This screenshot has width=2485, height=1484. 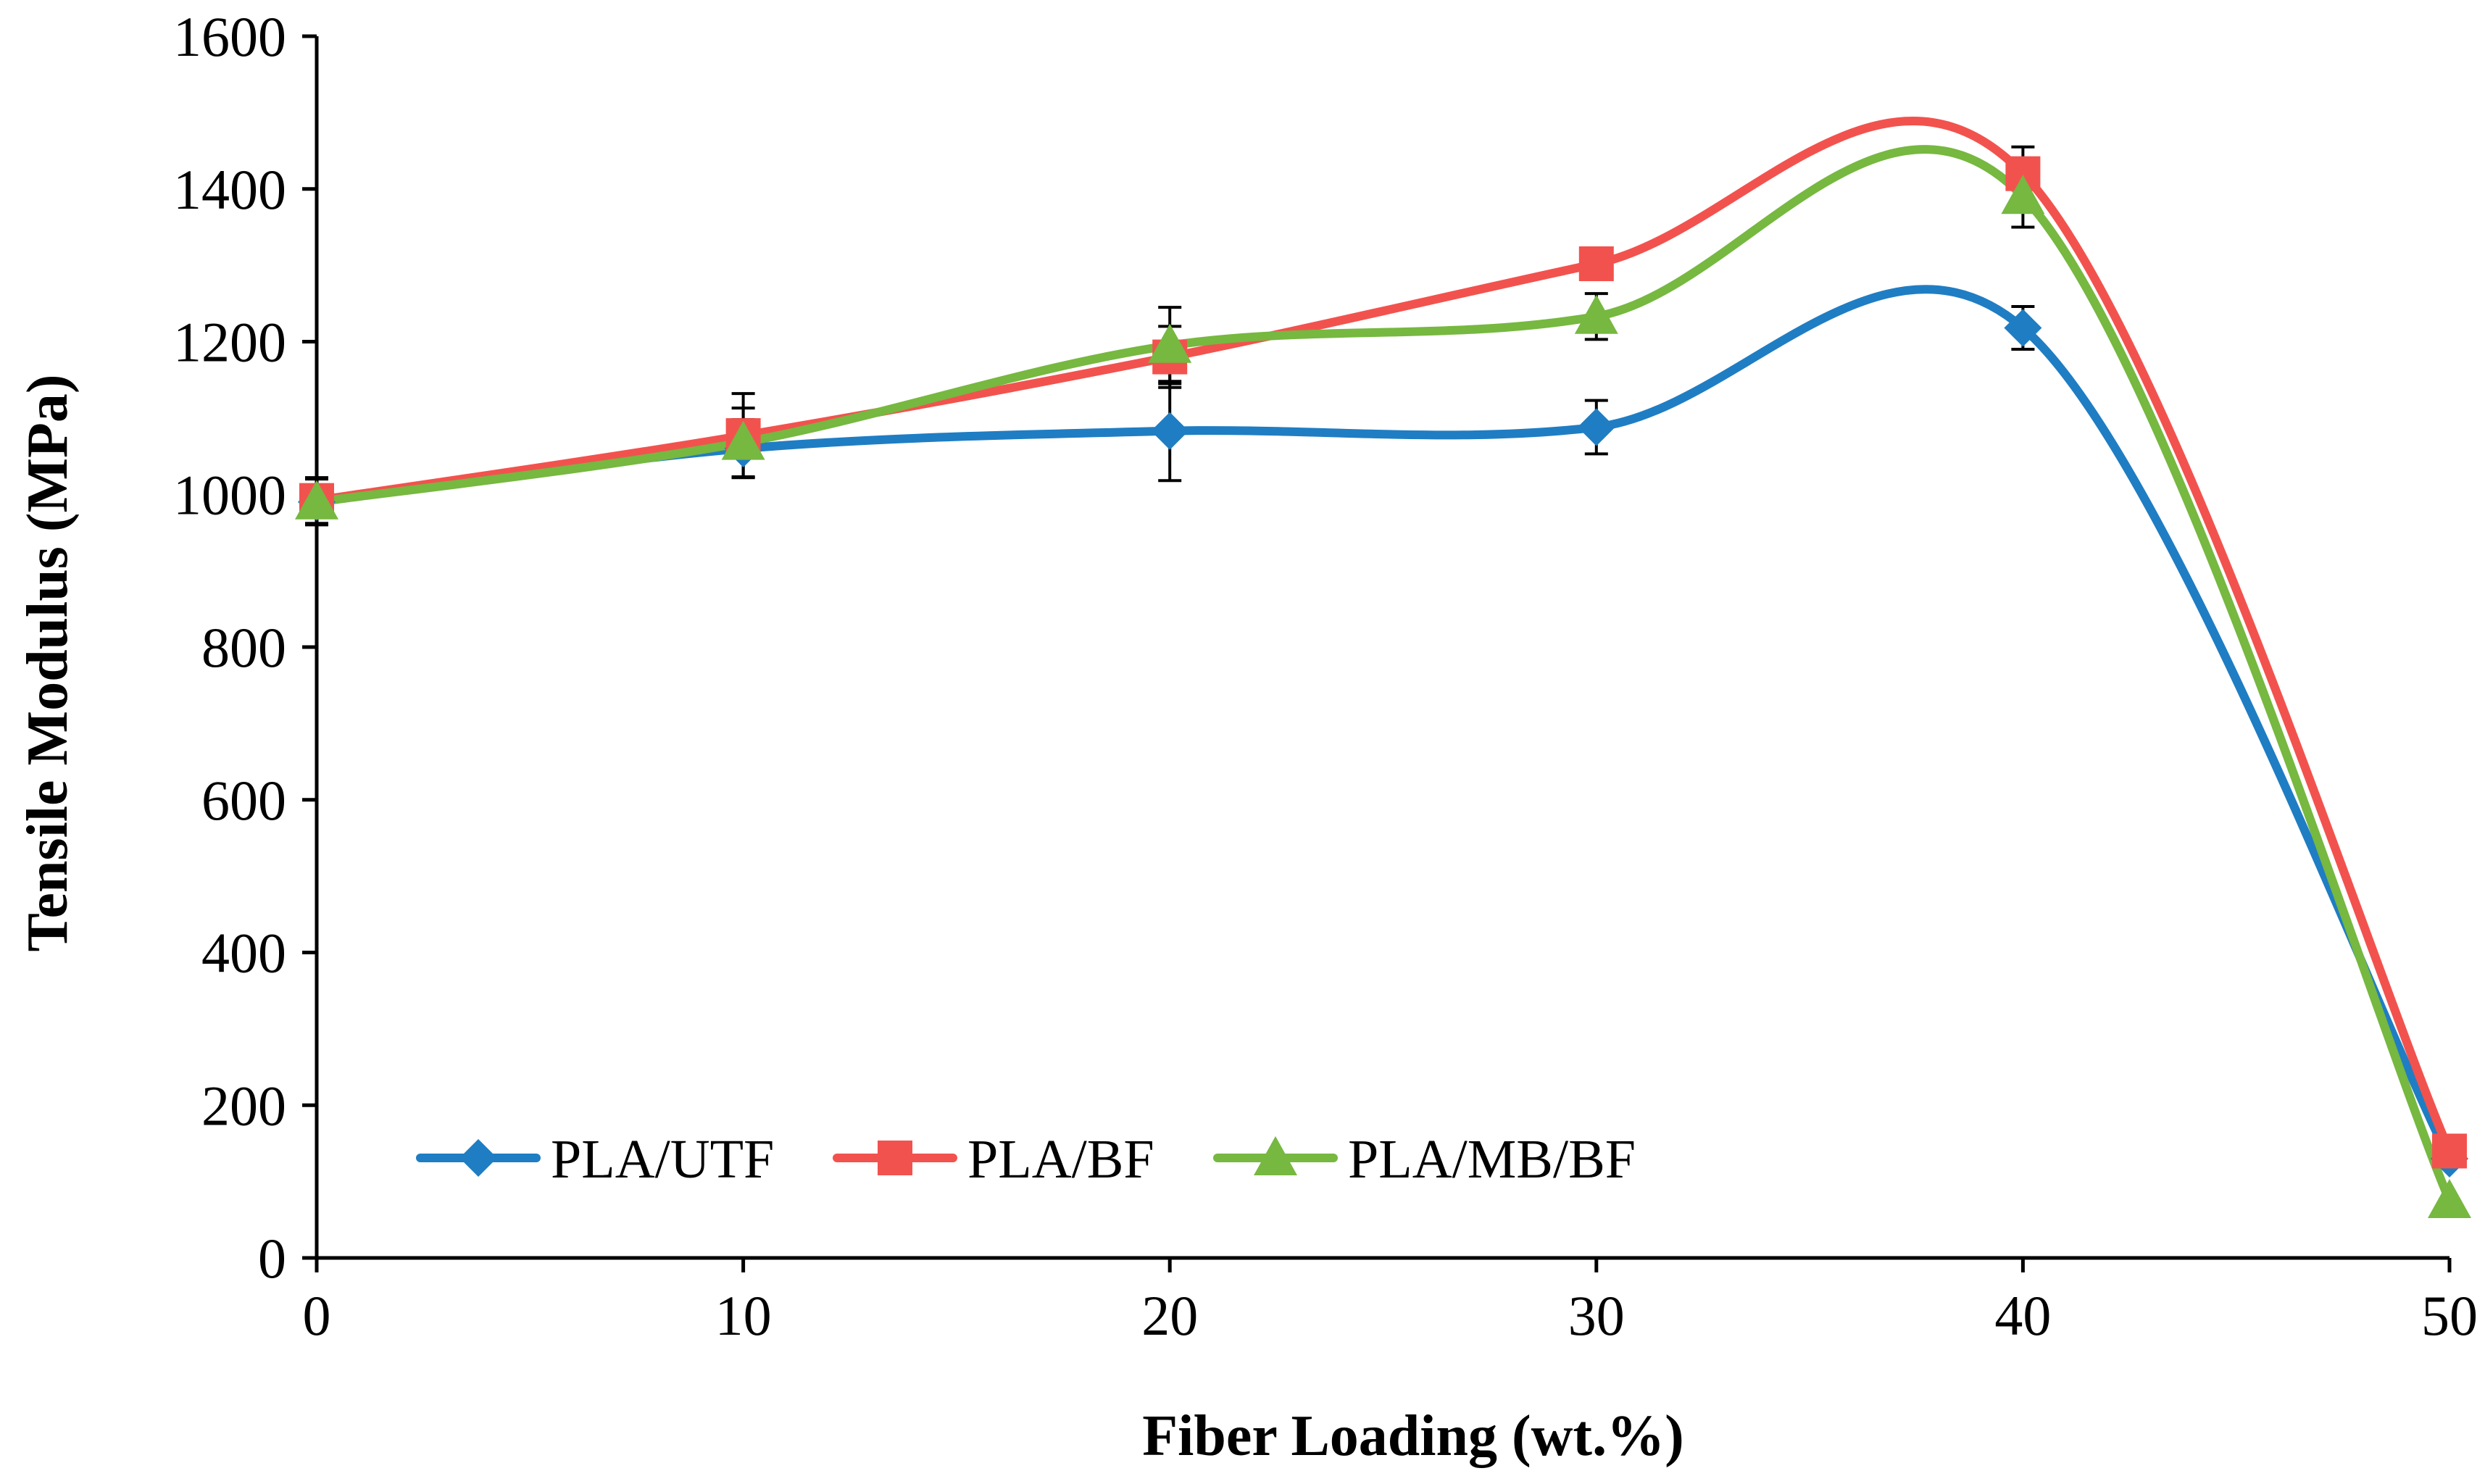 I want to click on legend-label-pla-utf: PLA/UTF, so click(x=662, y=1159).